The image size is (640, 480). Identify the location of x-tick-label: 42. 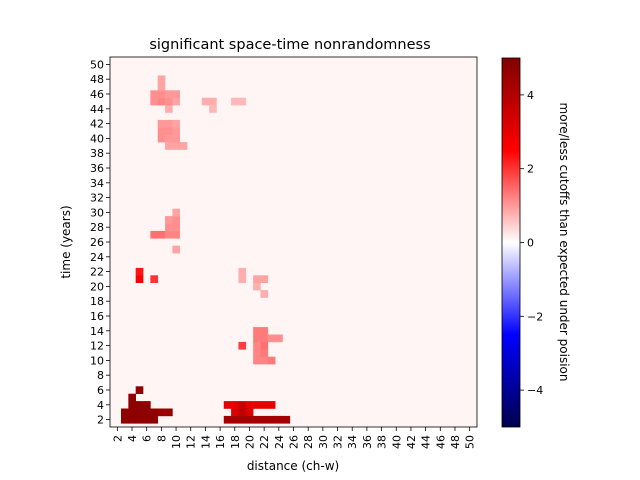
(411, 442).